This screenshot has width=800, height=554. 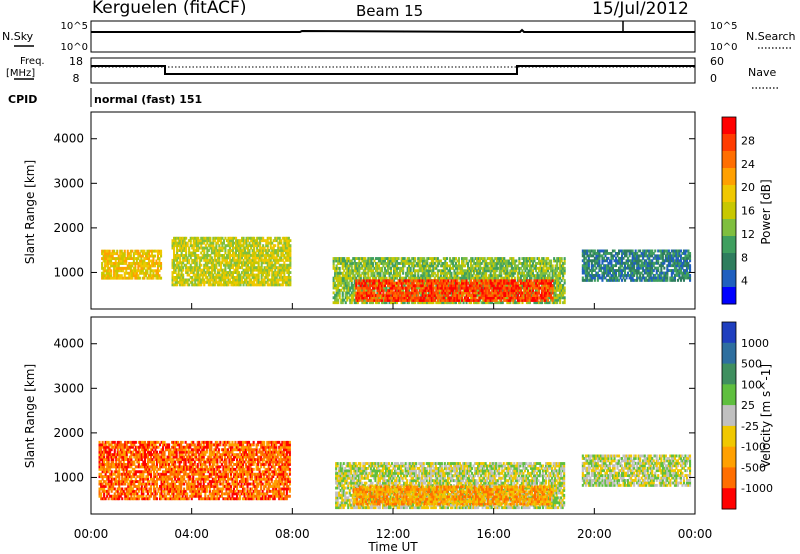 What do you see at coordinates (74, 26) in the screenshot?
I see `noise-left-tick-top: 10^5` at bounding box center [74, 26].